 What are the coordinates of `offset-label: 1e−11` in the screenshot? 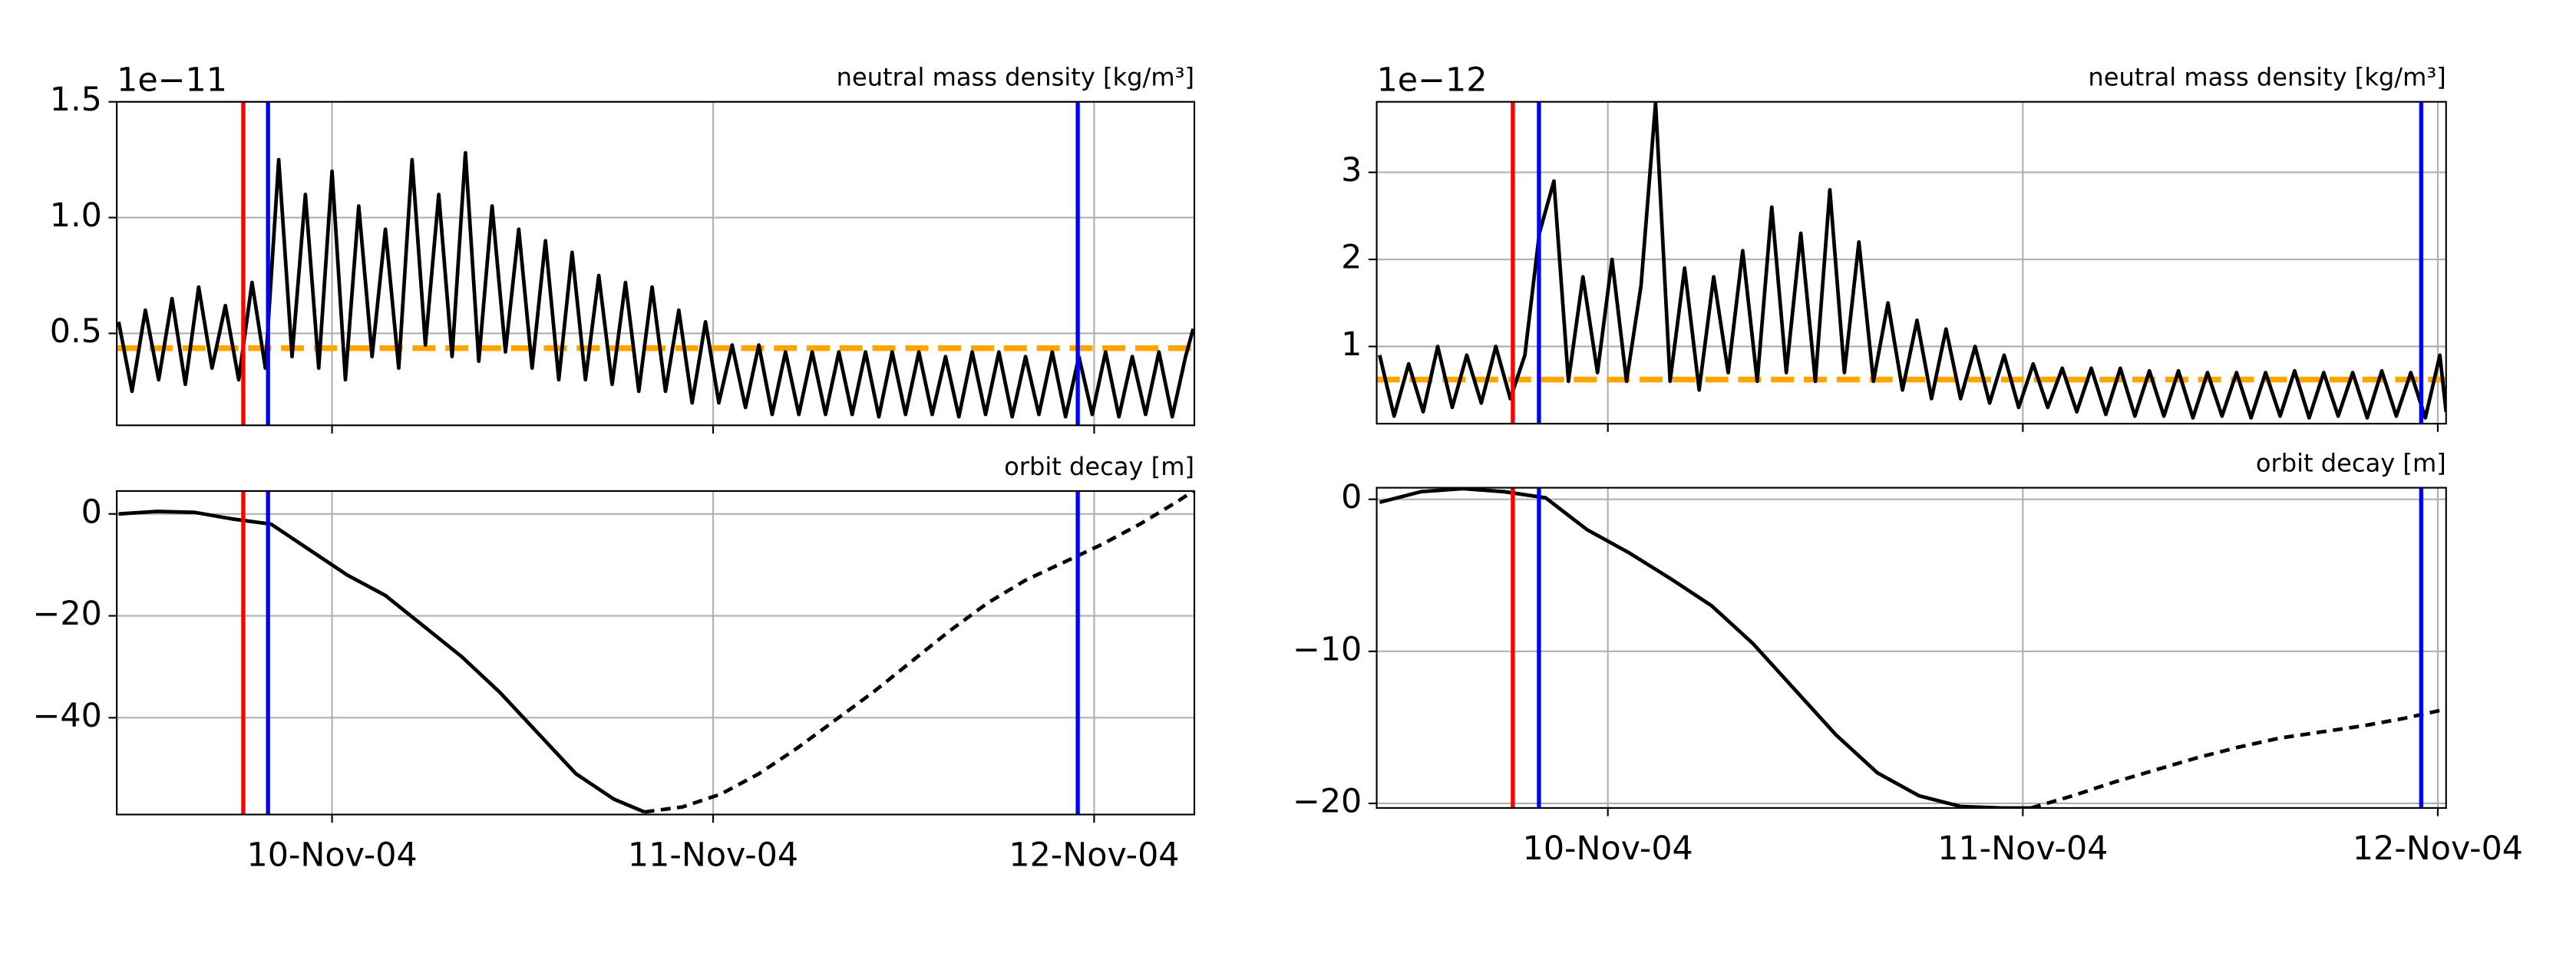 It's located at (172, 80).